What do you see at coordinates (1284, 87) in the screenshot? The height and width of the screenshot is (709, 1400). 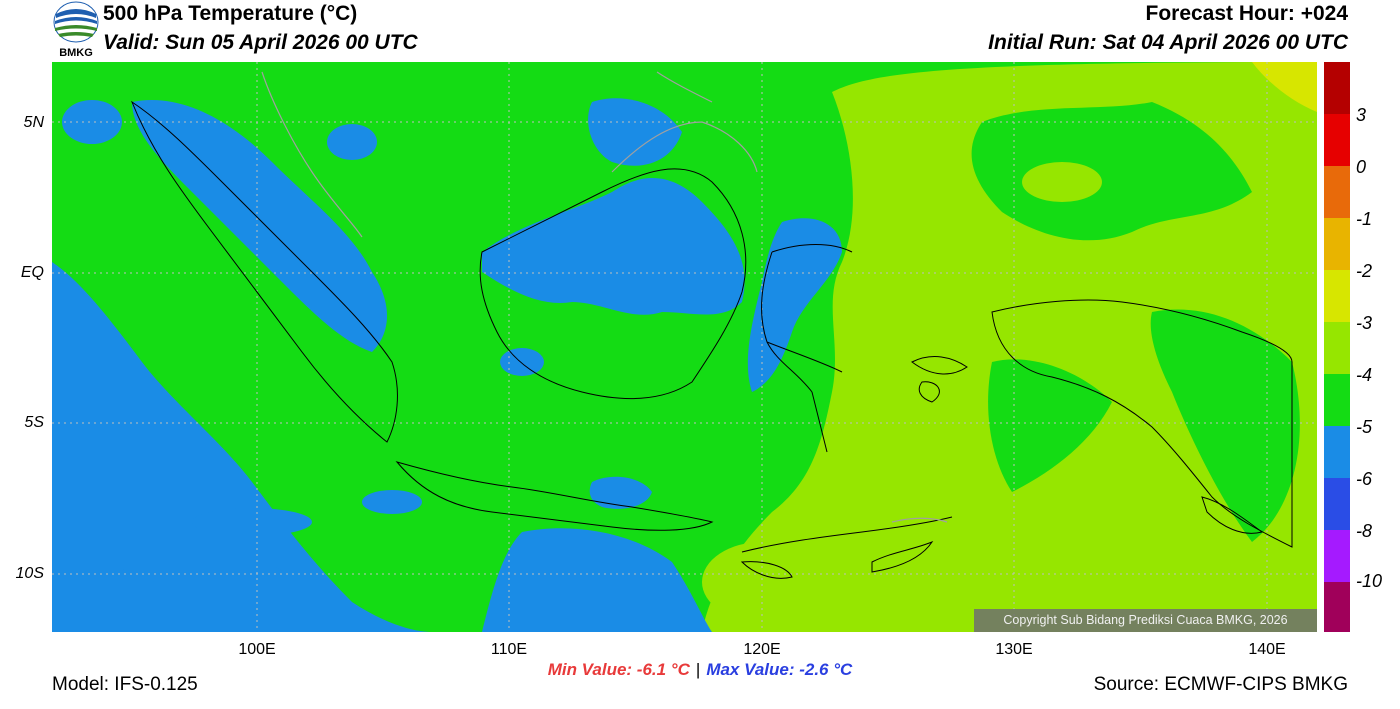 I see `region-yellow` at bounding box center [1284, 87].